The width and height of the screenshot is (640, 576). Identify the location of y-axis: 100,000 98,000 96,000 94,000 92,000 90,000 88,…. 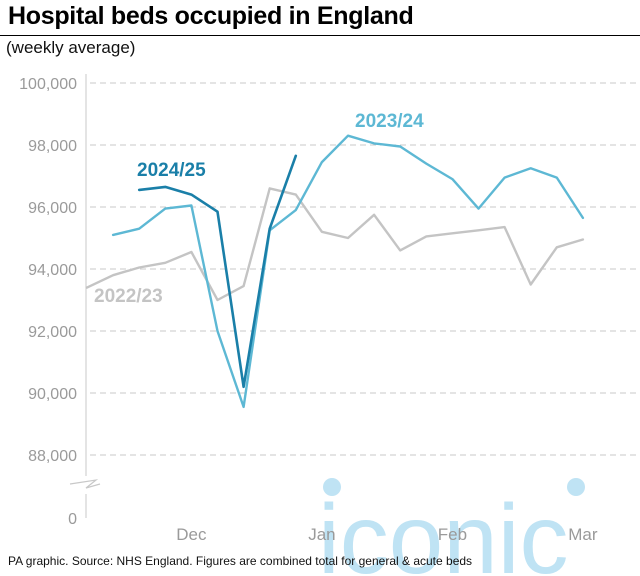
(48, 302).